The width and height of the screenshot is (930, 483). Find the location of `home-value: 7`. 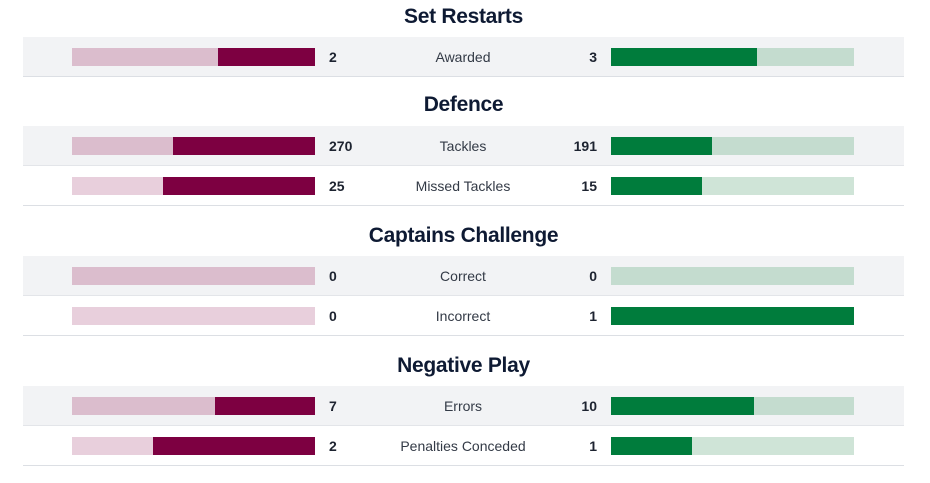

home-value: 7 is located at coordinates (333, 406).